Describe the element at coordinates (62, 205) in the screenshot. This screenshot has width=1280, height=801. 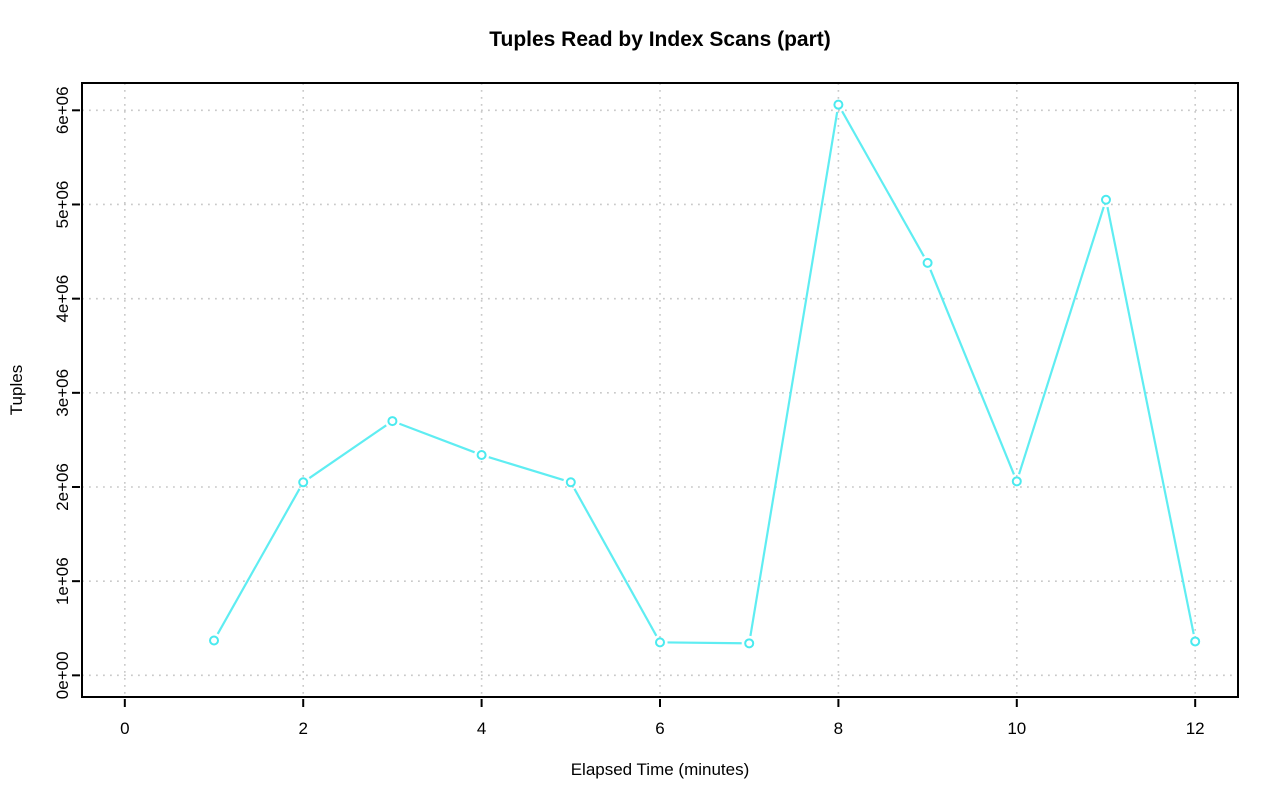
I see `y-tick-label: 5e+06` at that location.